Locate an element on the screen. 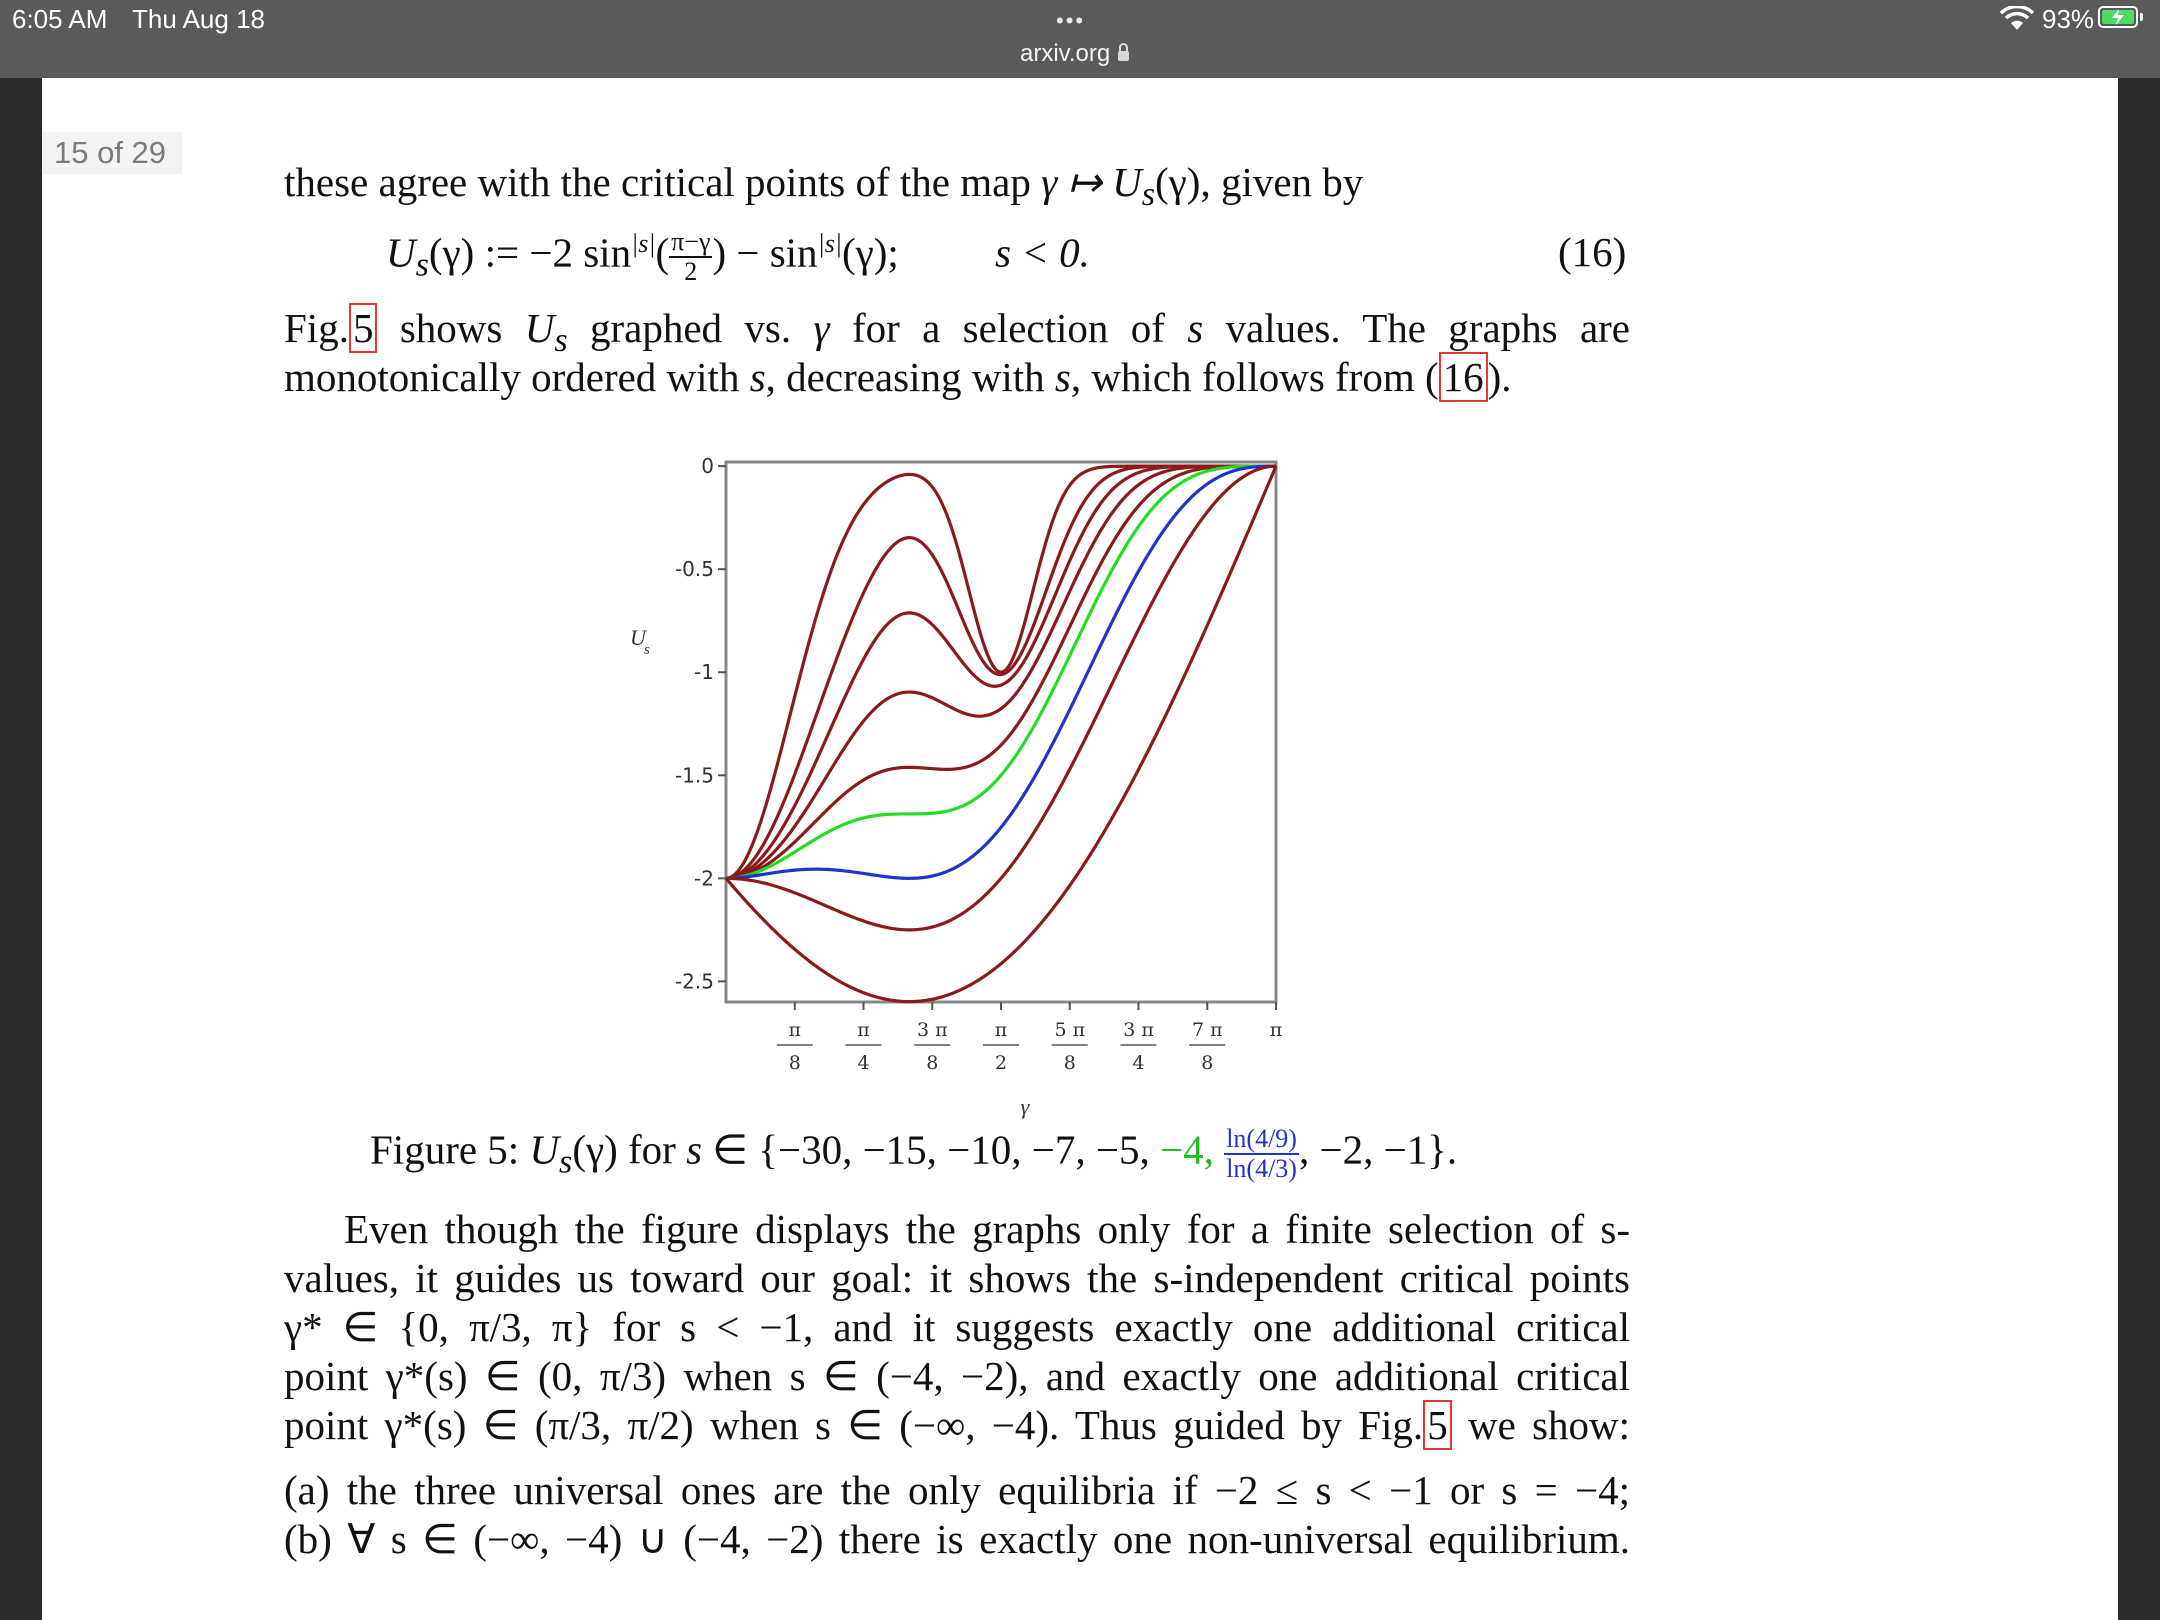  y-tick-label: -1 is located at coordinates (704, 672).